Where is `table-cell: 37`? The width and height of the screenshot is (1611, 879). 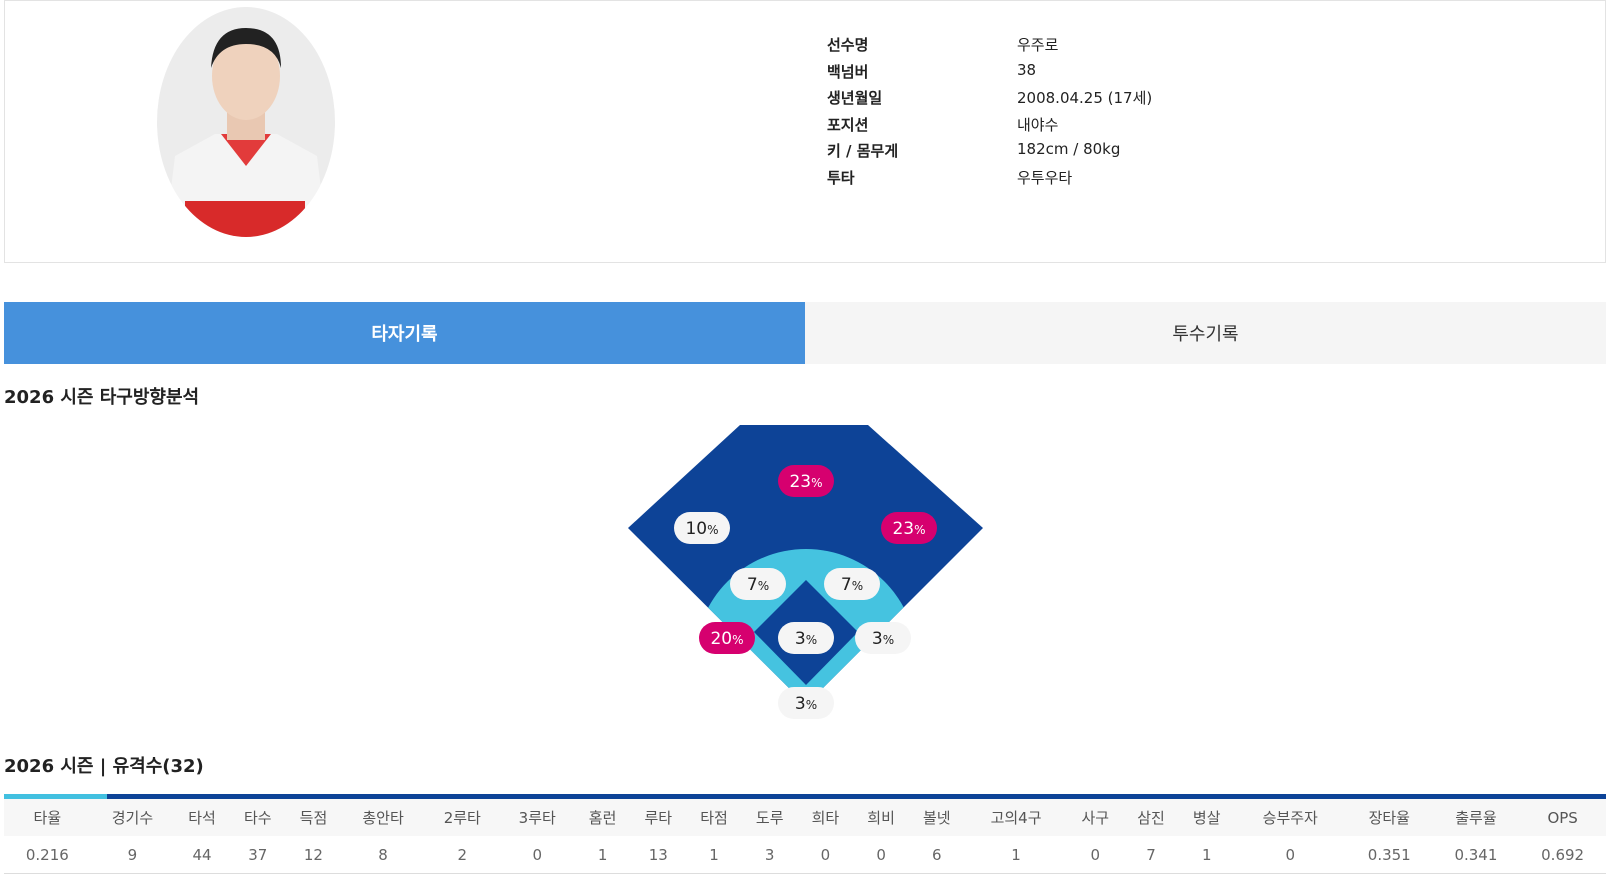 table-cell: 37 is located at coordinates (257, 855).